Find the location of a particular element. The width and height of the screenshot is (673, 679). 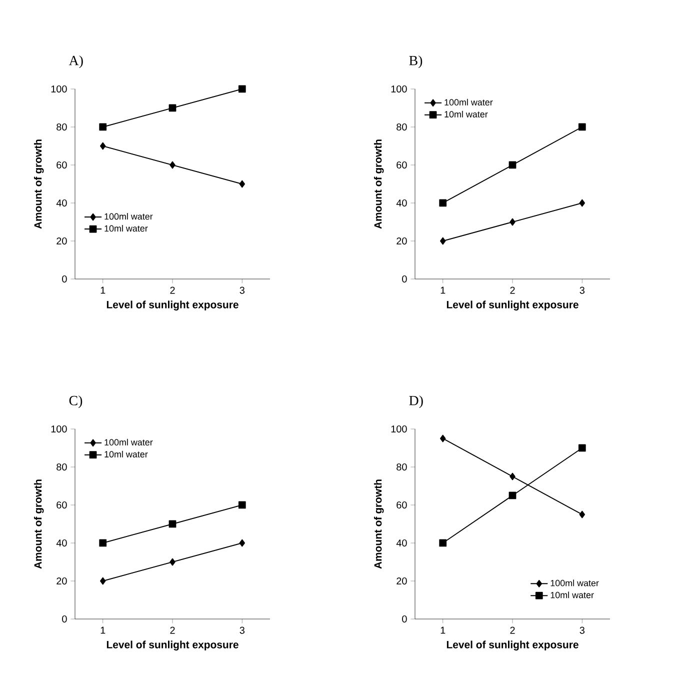

chart-title: A) is located at coordinates (75, 61).